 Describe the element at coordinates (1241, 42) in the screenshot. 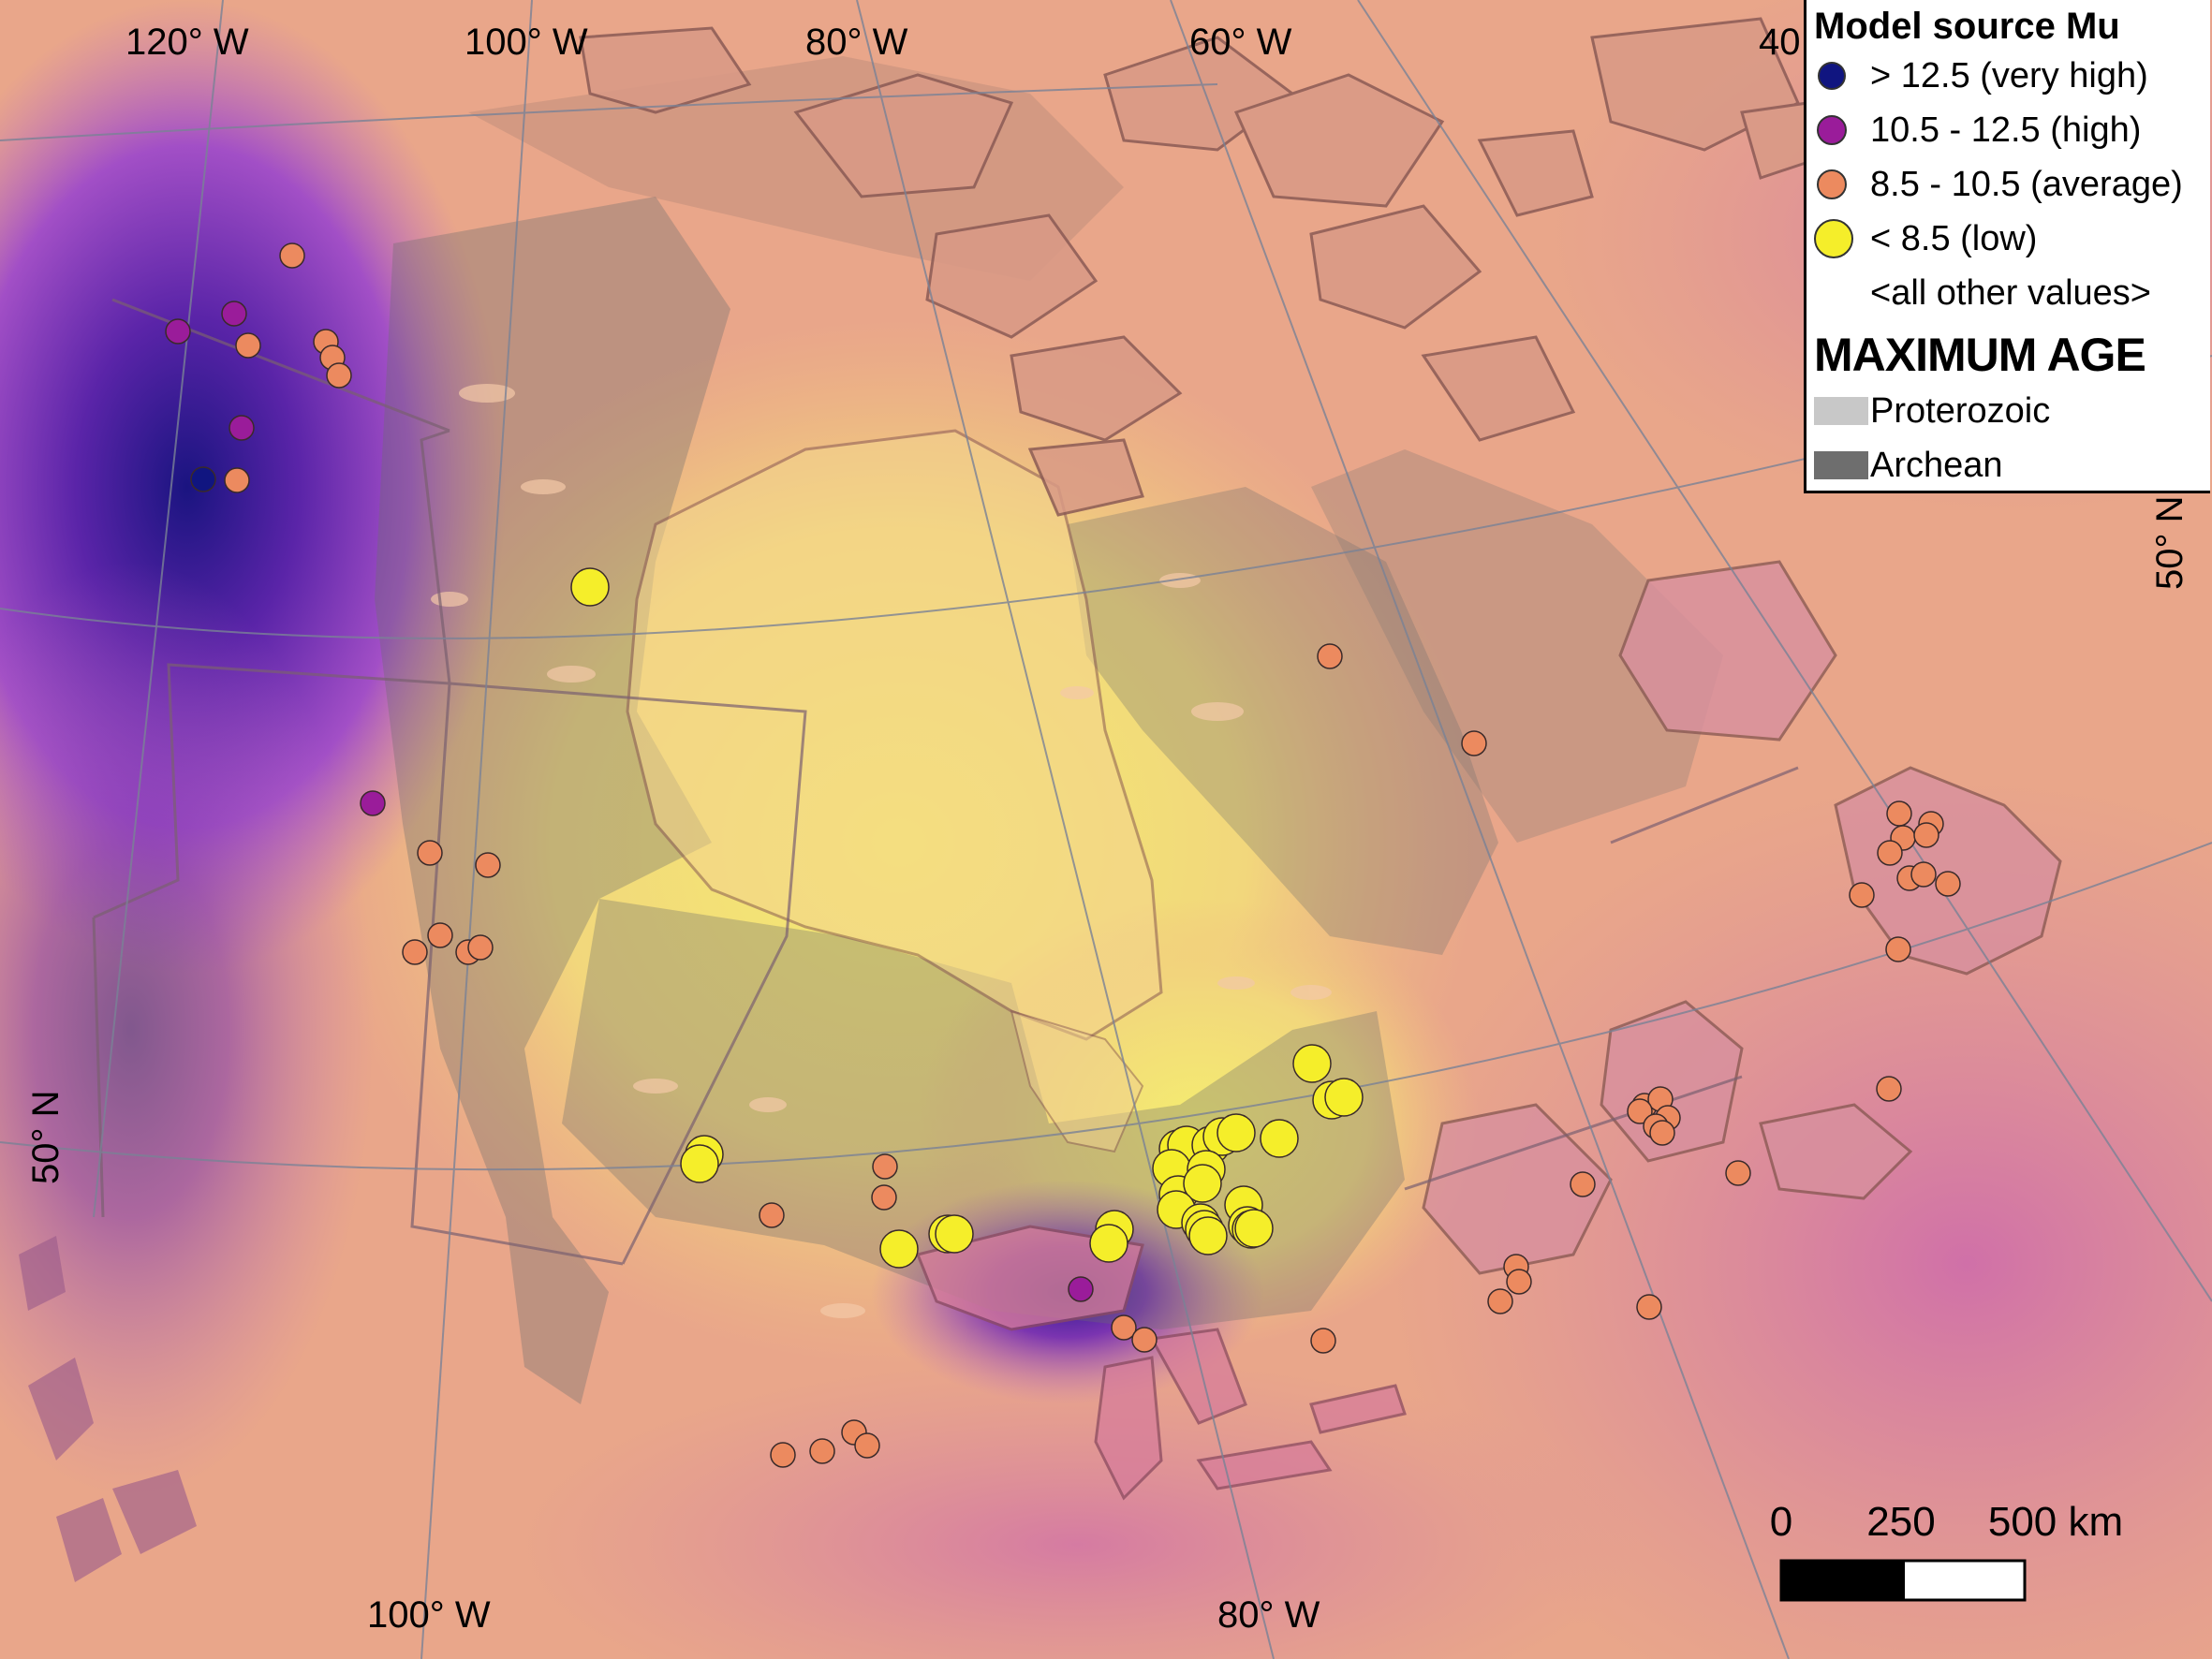

I see `top-label-60w: 60° W` at that location.